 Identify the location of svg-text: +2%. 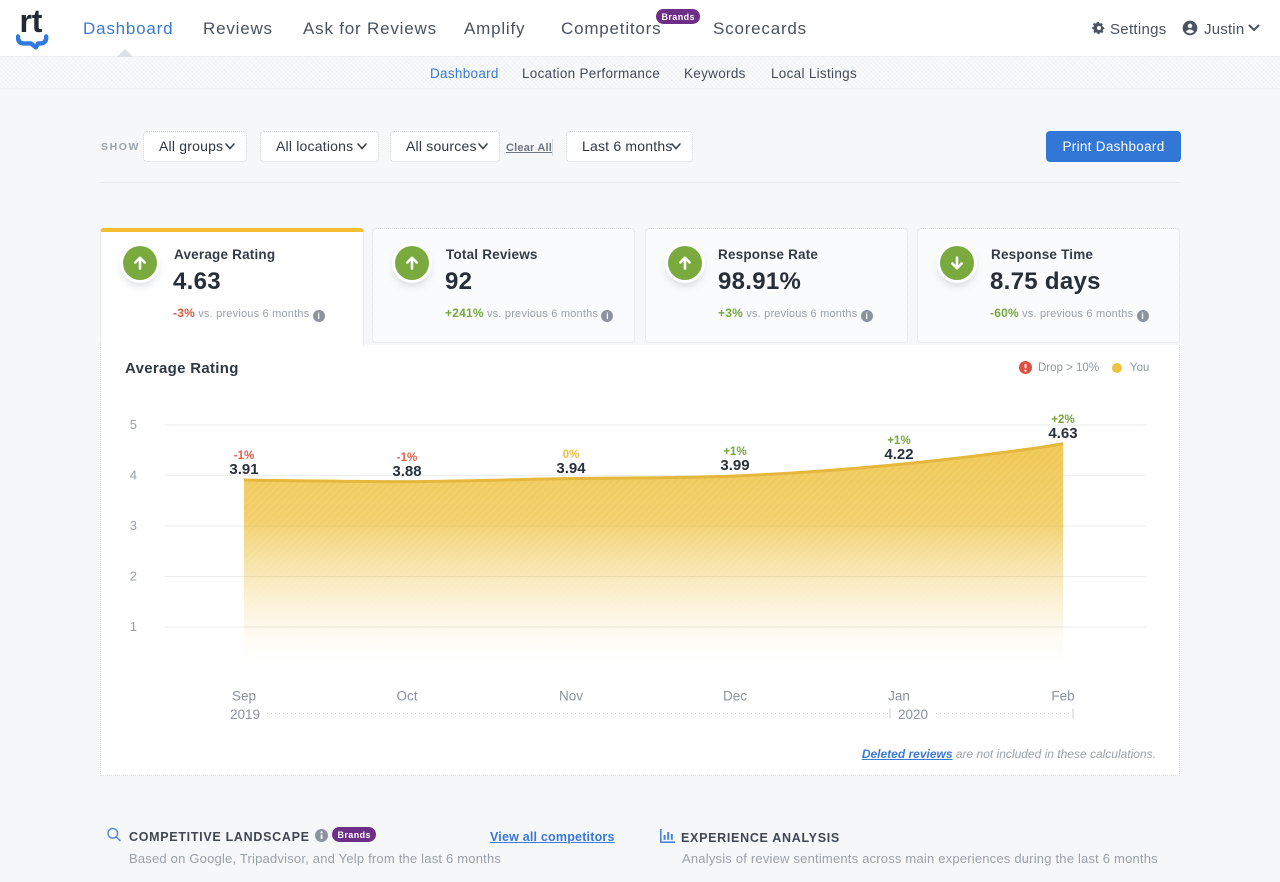
(1062, 420).